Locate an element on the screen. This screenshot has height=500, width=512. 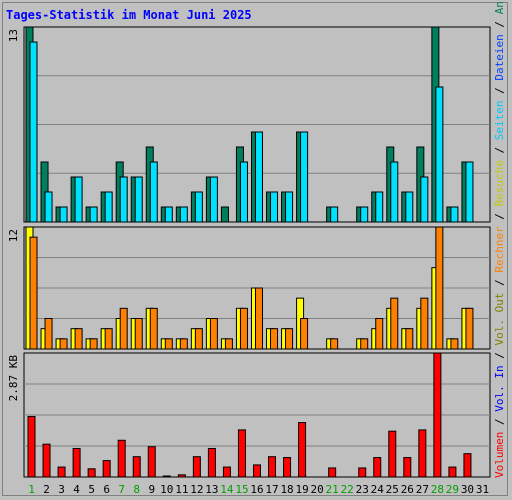
x-tick-label-day-27: 27 is located at coordinates (422, 489).